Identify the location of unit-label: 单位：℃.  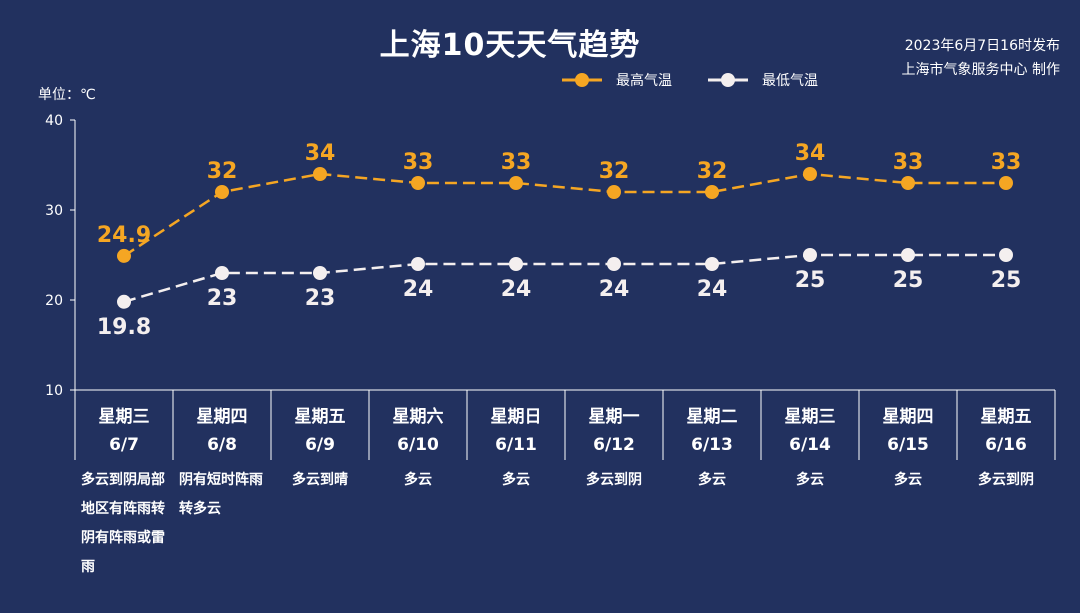
(67, 95).